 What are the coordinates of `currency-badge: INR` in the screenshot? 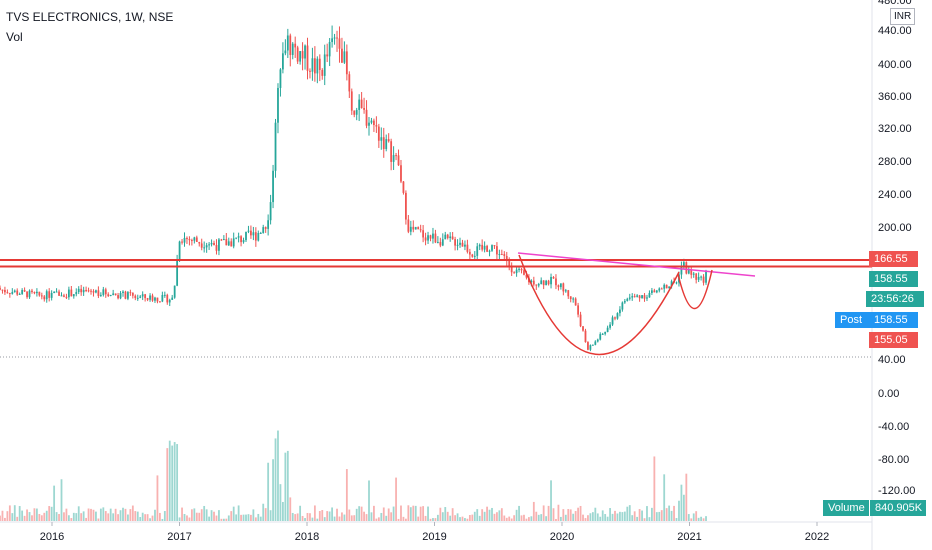 It's located at (903, 16).